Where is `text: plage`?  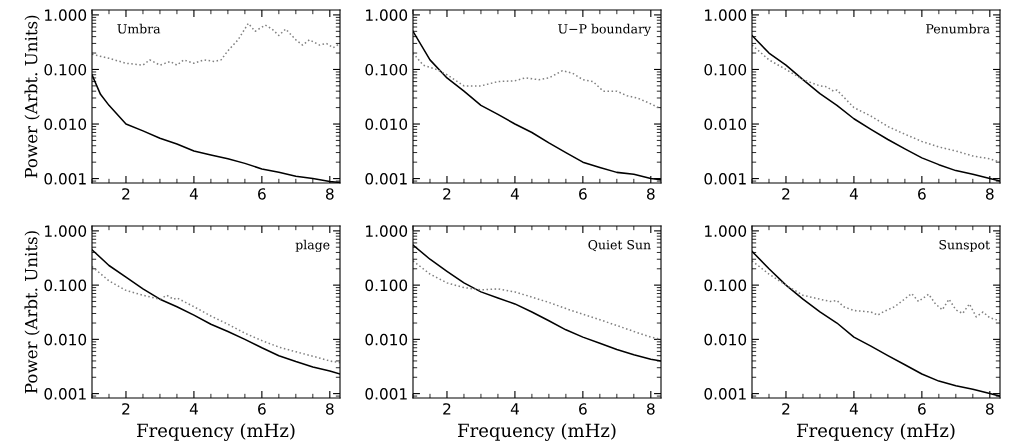
text: plage is located at coordinates (312, 246).